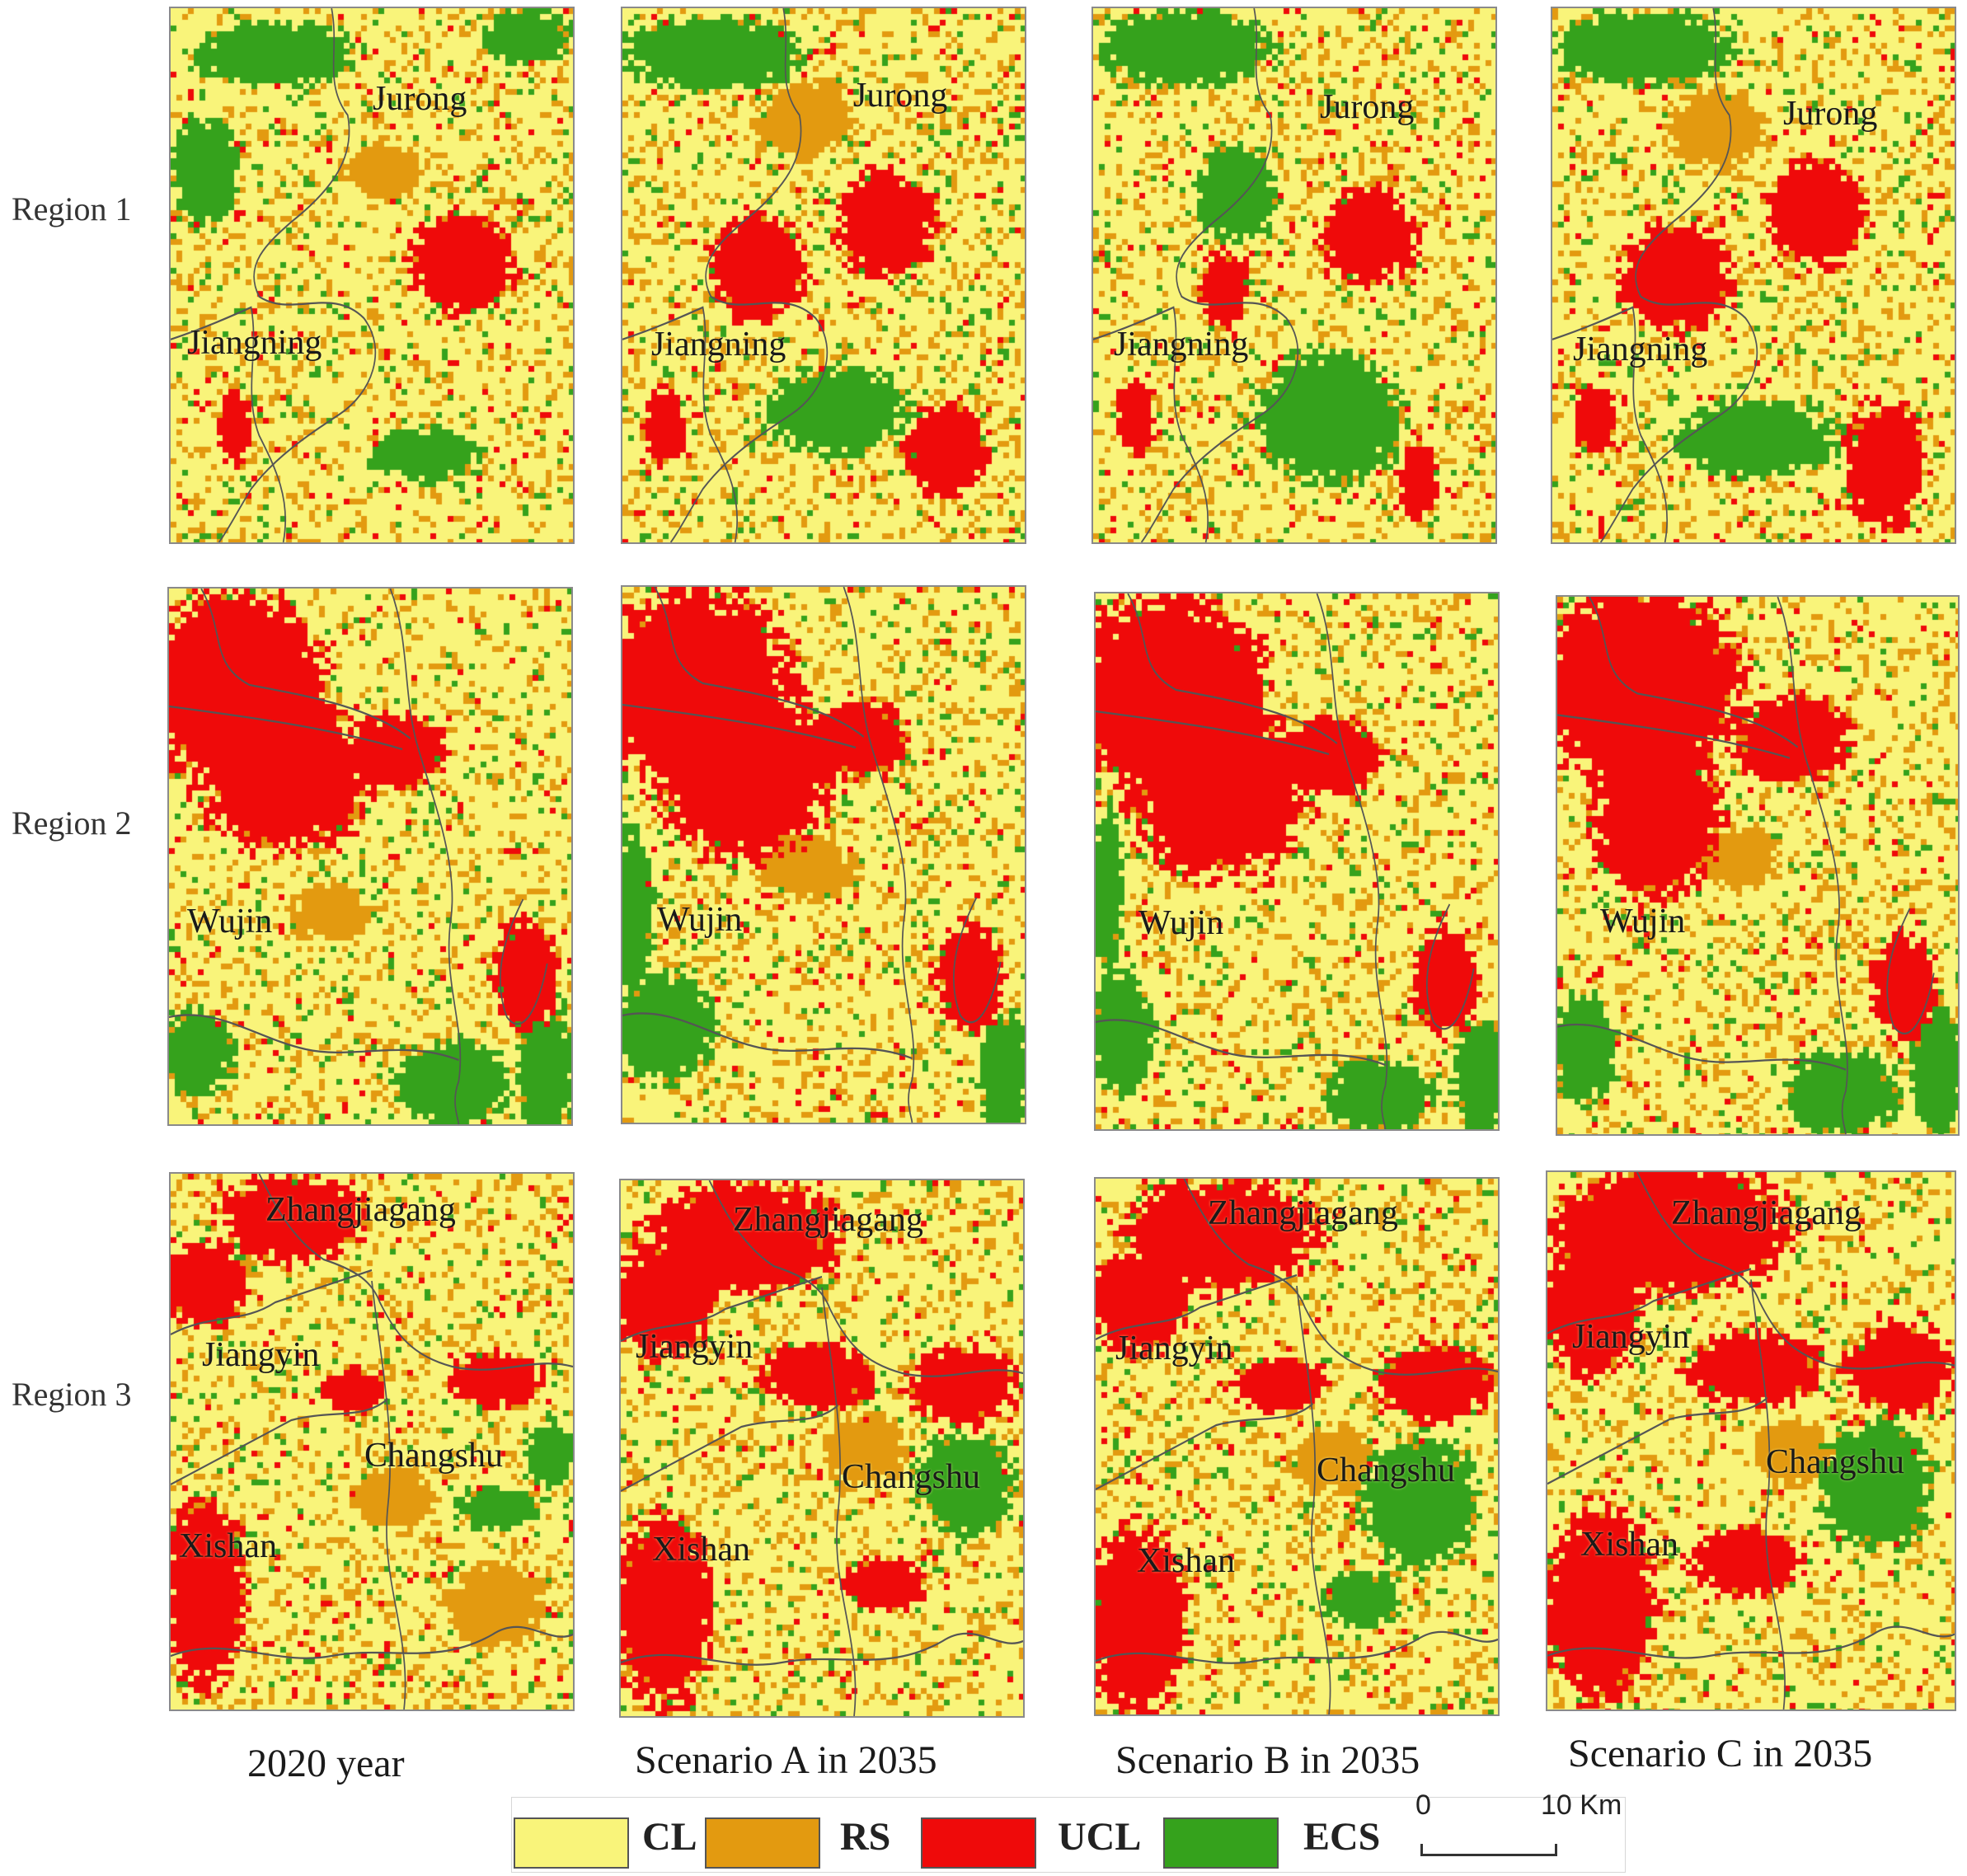 The height and width of the screenshot is (1876, 1967). I want to click on row-label-region-1: Region 1, so click(72, 209).